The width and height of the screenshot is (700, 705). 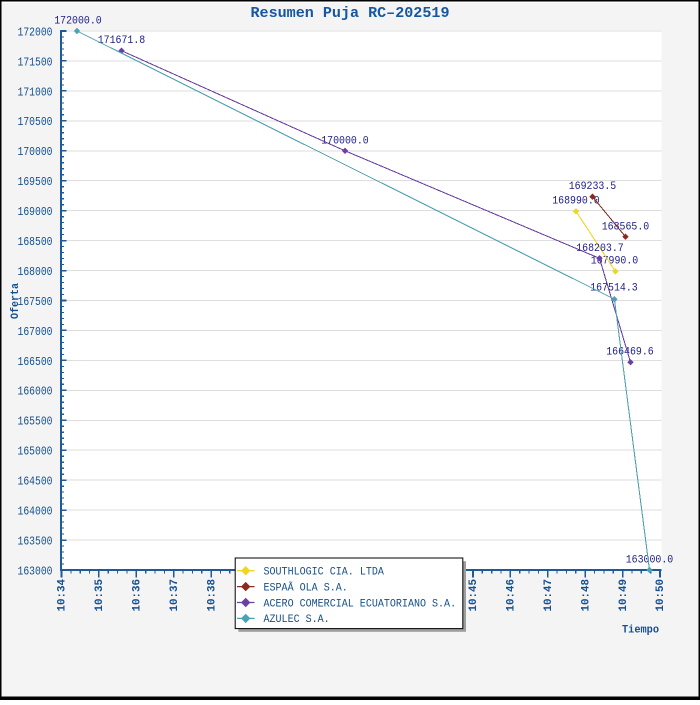 What do you see at coordinates (138, 595) in the screenshot?
I see `svg-text: 10:36` at bounding box center [138, 595].